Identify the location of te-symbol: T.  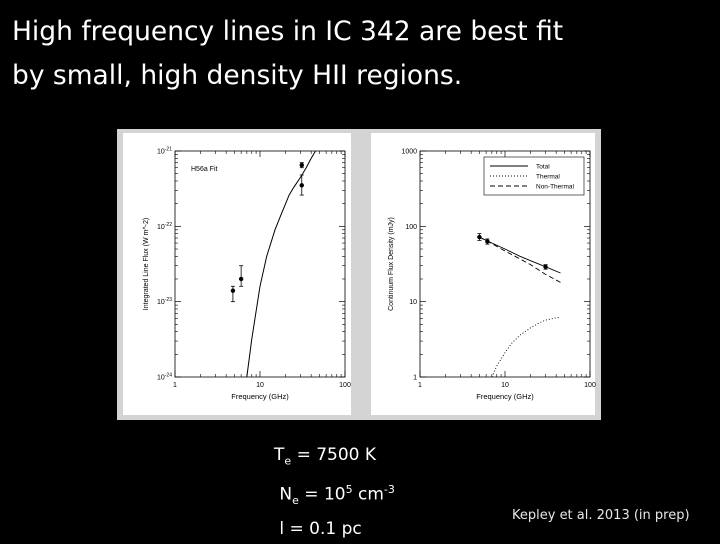
(279, 455).